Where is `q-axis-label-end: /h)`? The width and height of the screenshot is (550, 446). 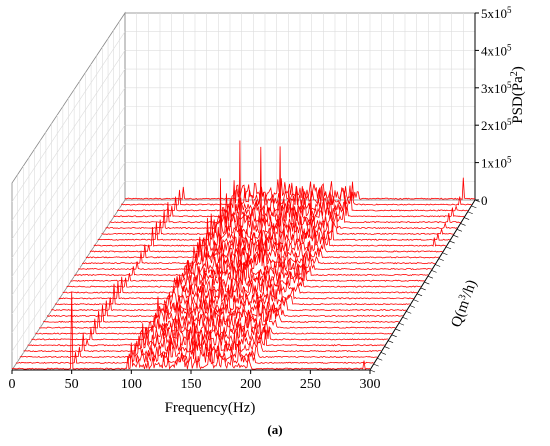
q-axis-label-end: /h) is located at coordinates (469, 288).